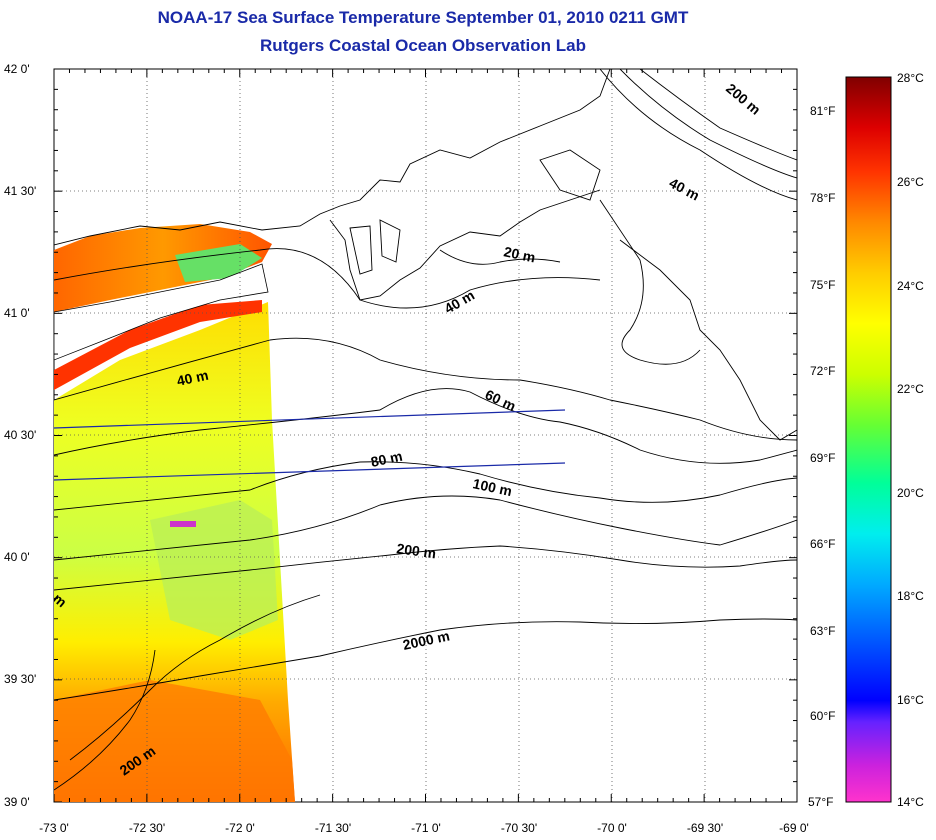 This screenshot has width=936, height=840. I want to click on x-tick-label: -71 0', so click(426, 828).